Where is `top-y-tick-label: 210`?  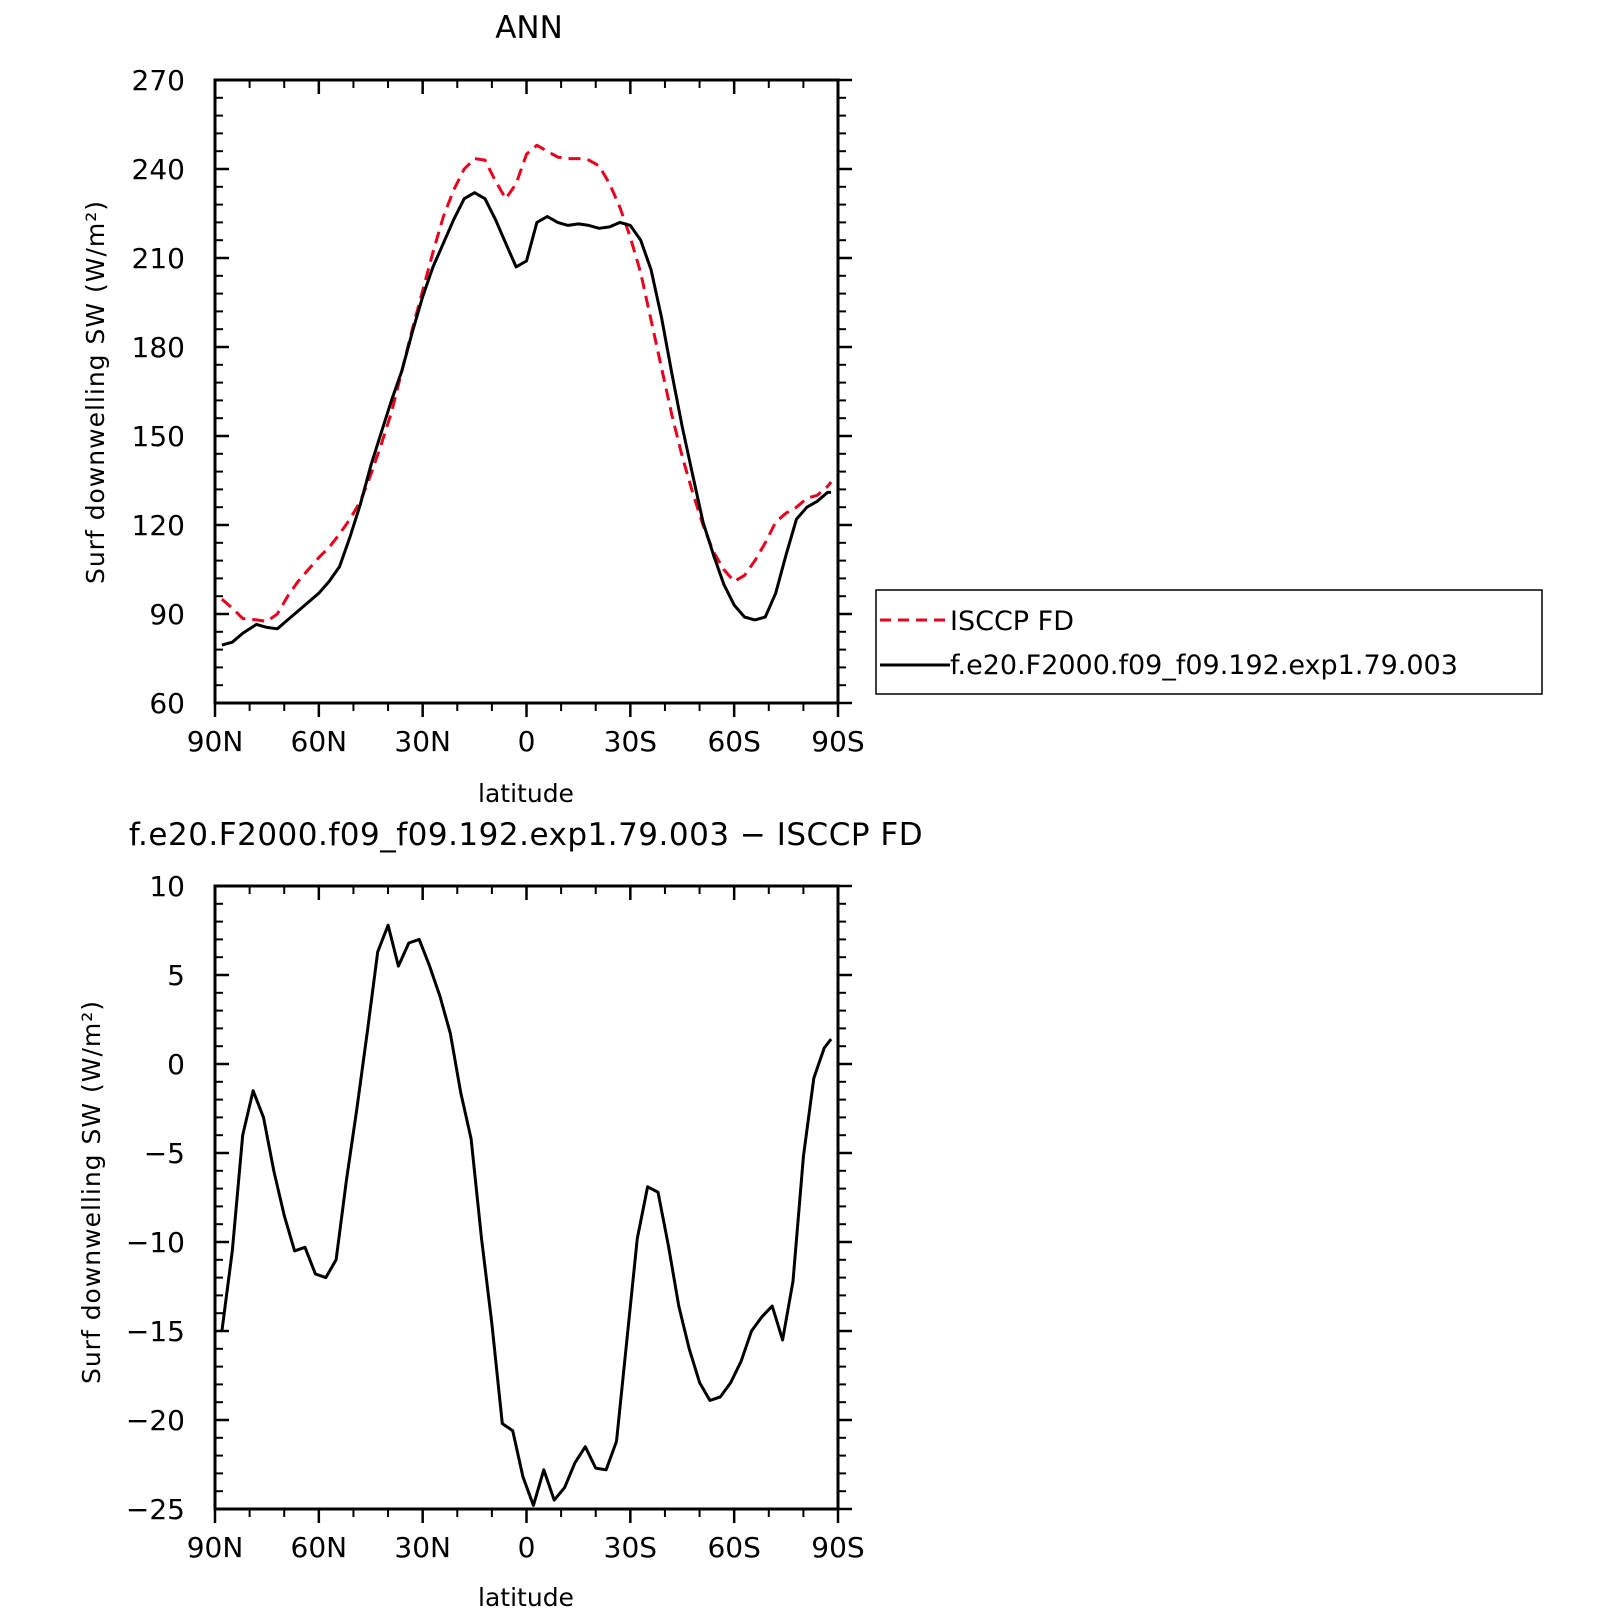
top-y-tick-label: 210 is located at coordinates (158, 258).